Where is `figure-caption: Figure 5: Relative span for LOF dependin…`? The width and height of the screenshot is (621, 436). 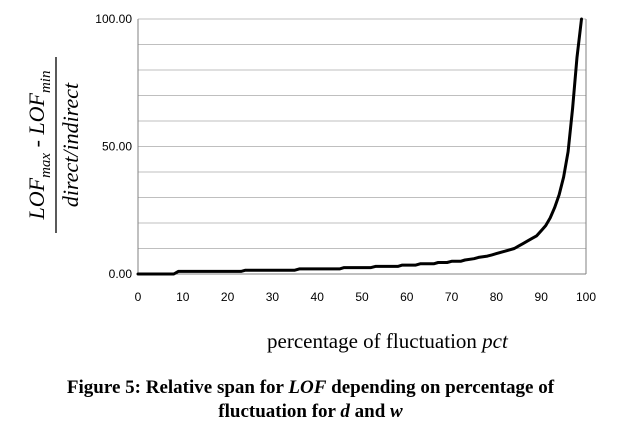 figure-caption: Figure 5: Relative span for LOF dependin… is located at coordinates (310, 400).